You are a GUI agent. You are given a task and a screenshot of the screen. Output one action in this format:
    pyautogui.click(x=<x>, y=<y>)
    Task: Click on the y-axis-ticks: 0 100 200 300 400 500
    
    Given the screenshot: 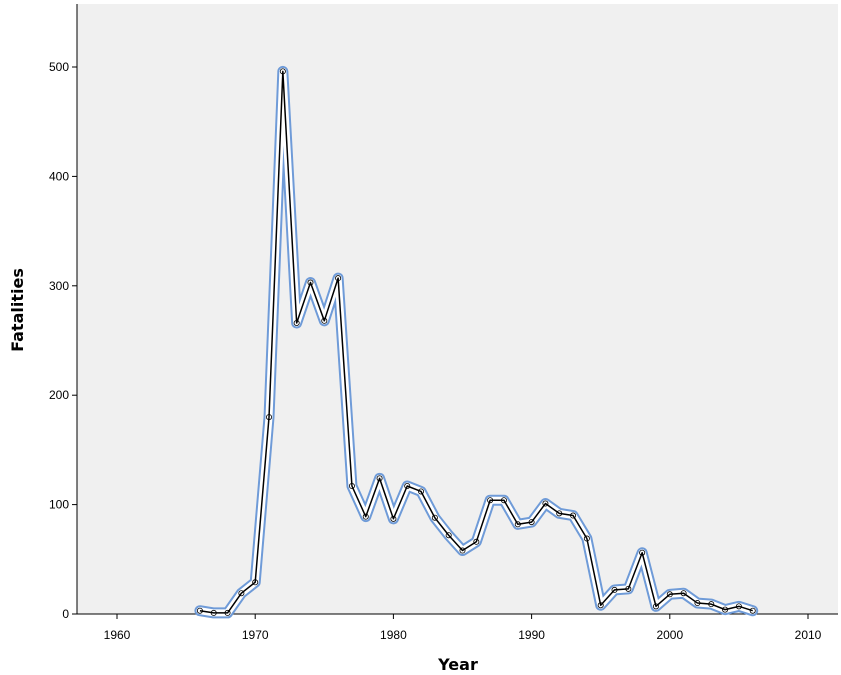 What is the action you would take?
    pyautogui.click(x=63, y=340)
    